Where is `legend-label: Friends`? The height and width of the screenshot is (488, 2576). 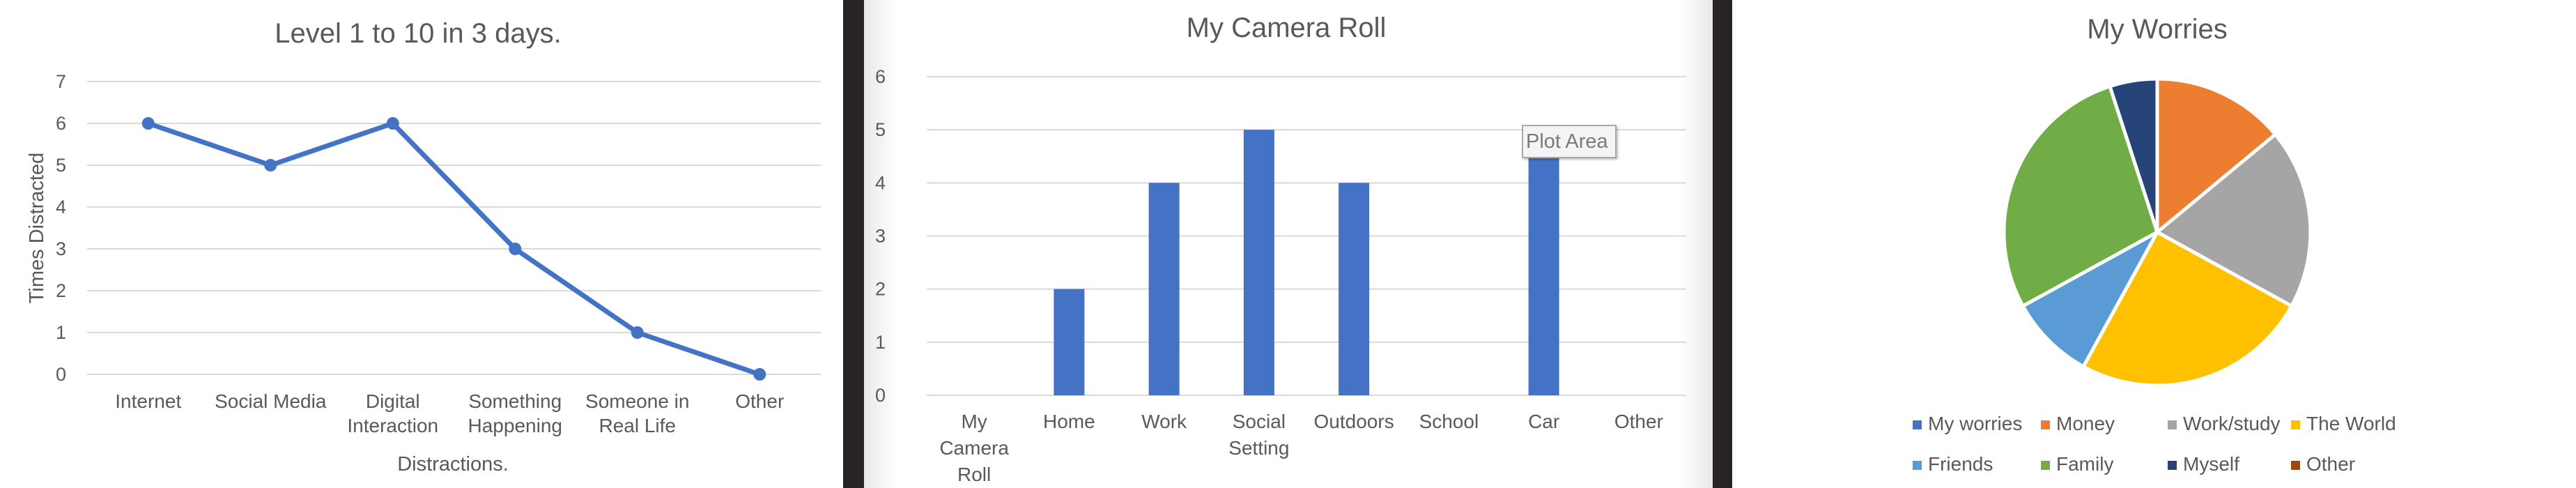
legend-label: Friends is located at coordinates (1960, 464).